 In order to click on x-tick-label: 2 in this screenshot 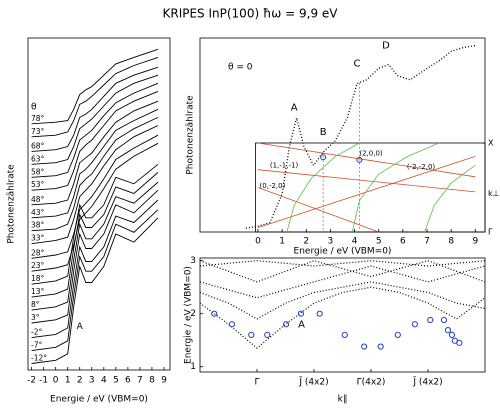, I will do `click(80, 381)`.